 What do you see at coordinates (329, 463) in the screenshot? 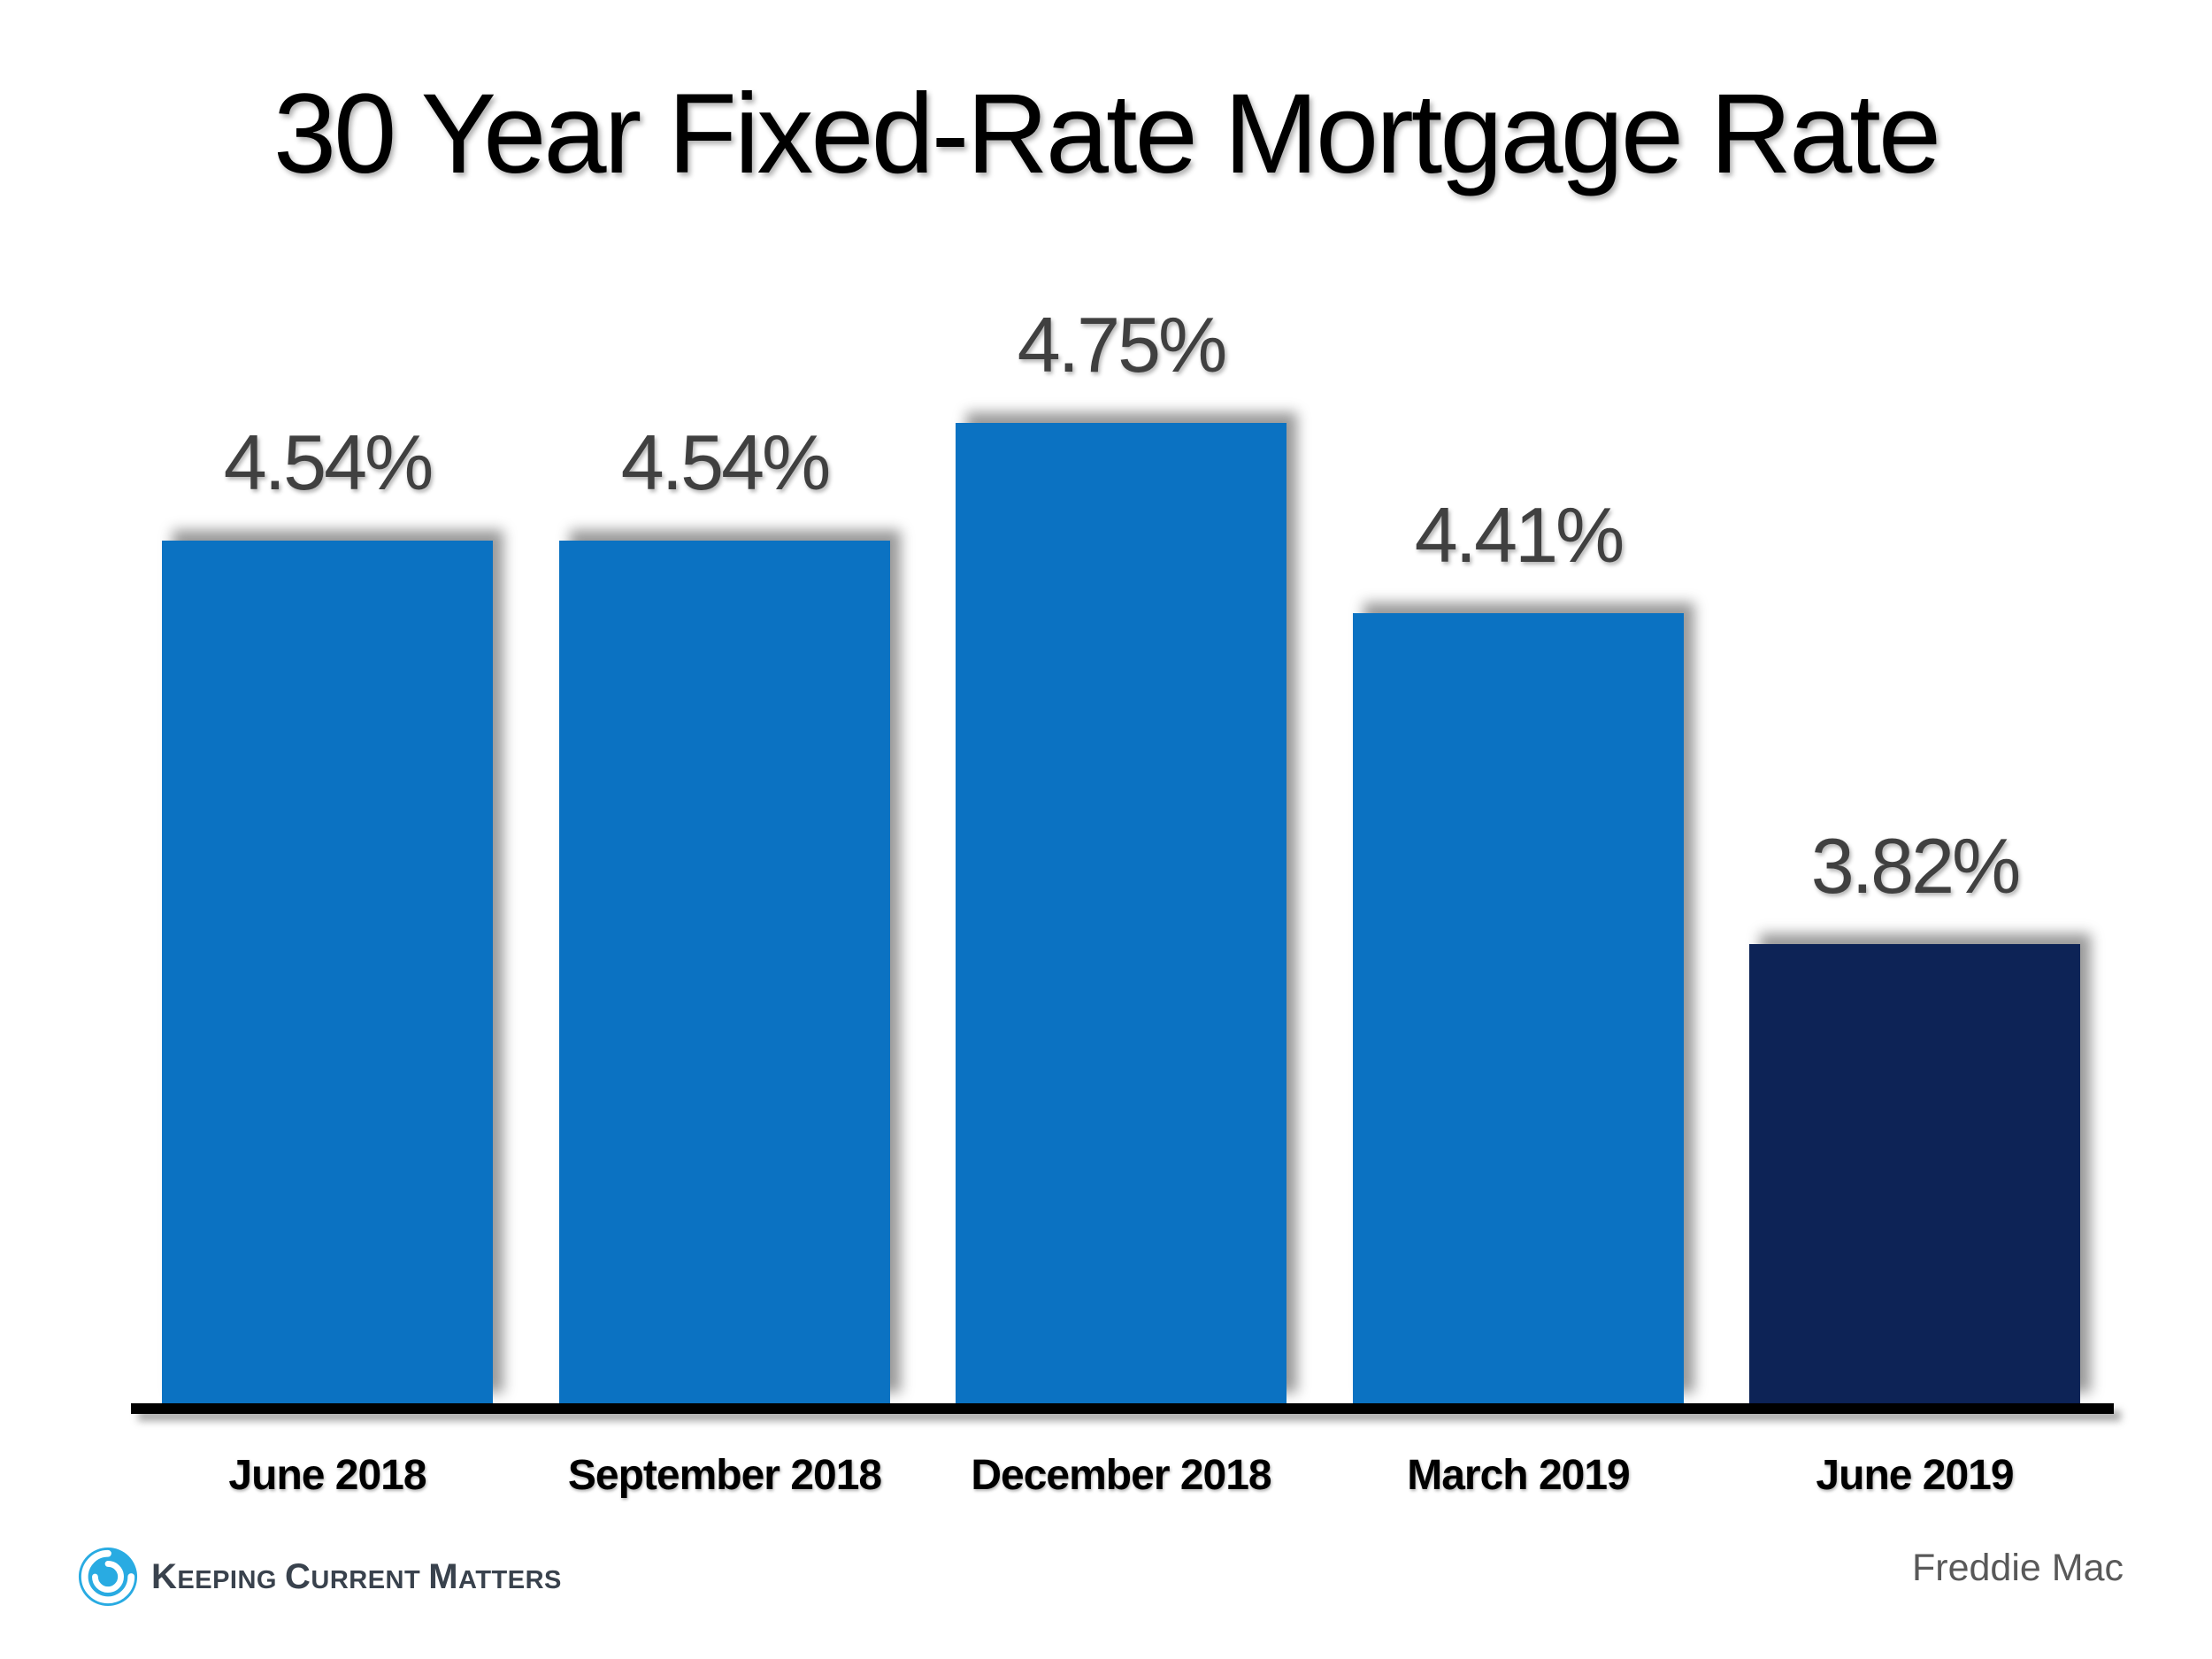
I see `bar-value-label-june-2018: 4.54%` at bounding box center [329, 463].